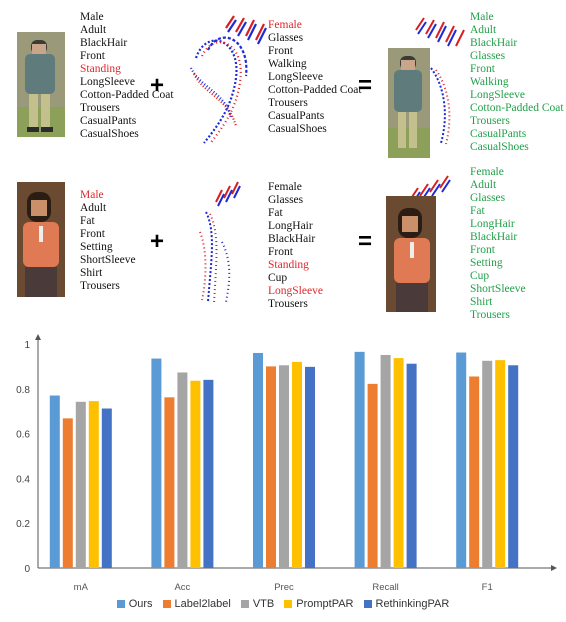 Image resolution: width=566 pixels, height=622 pixels. I want to click on bar-recall-ours, so click(359, 459).